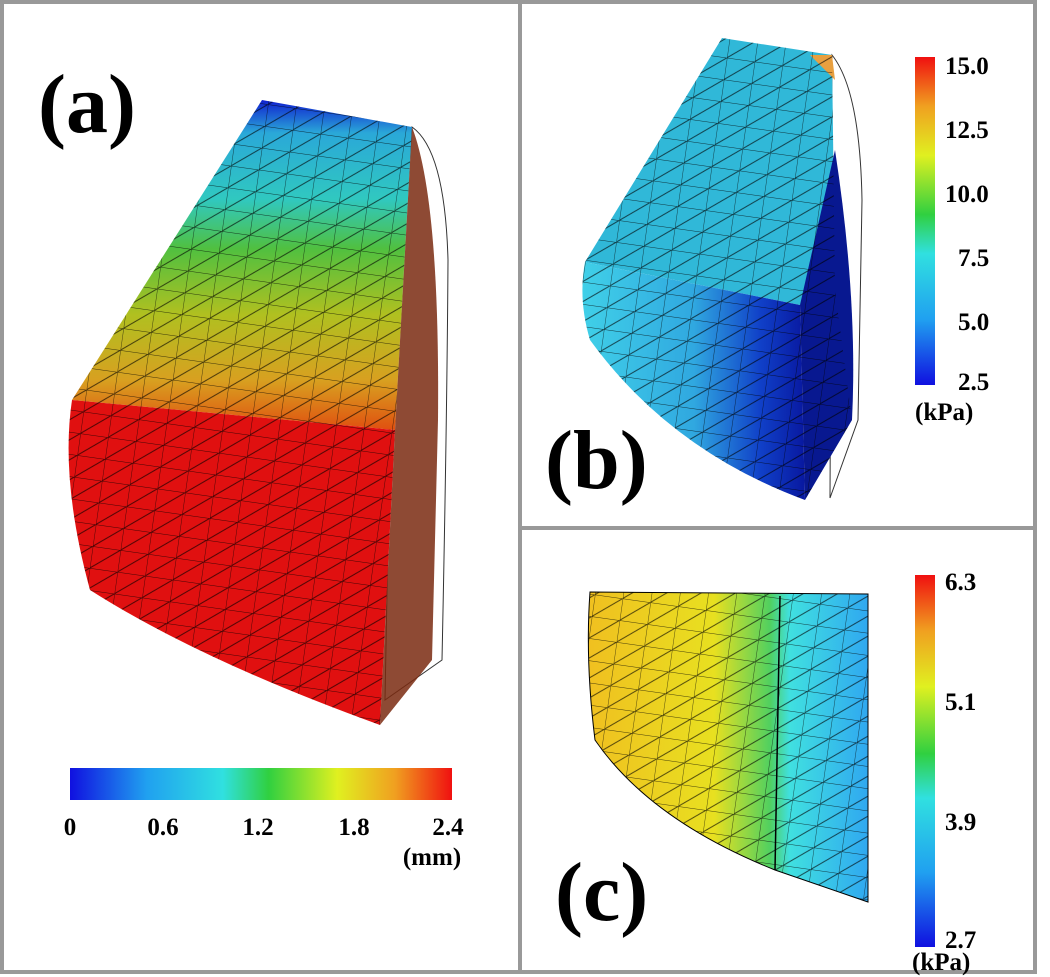  What do you see at coordinates (777, 733) in the screenshot?
I see `mesh-edge` at bounding box center [777, 733].